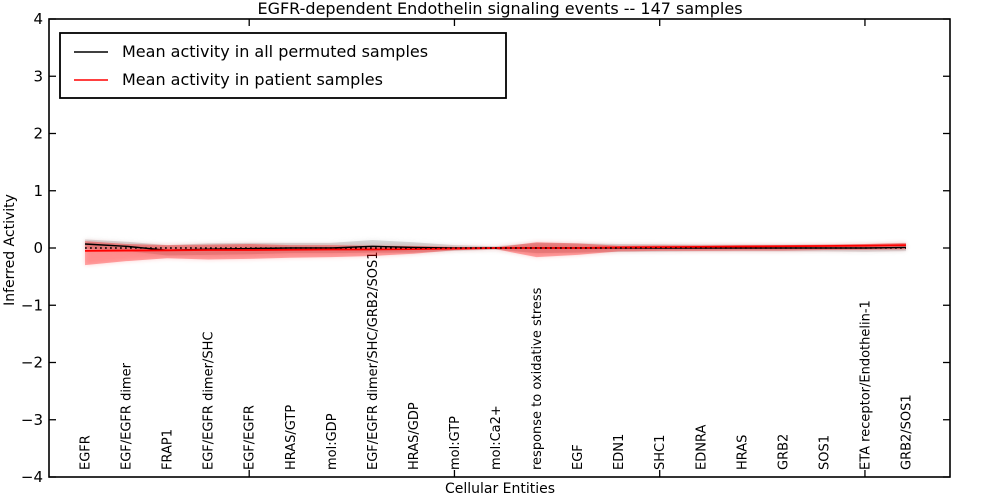 This screenshot has width=1000, height=504. I want to click on y-axis-label: Inferred Activity, so click(10, 250).